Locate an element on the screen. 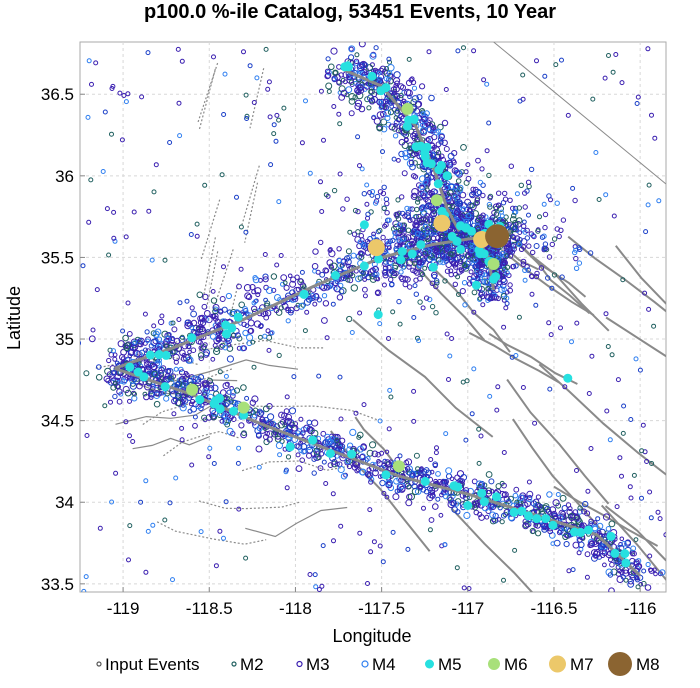  fault-segment is located at coordinates (210, 229).